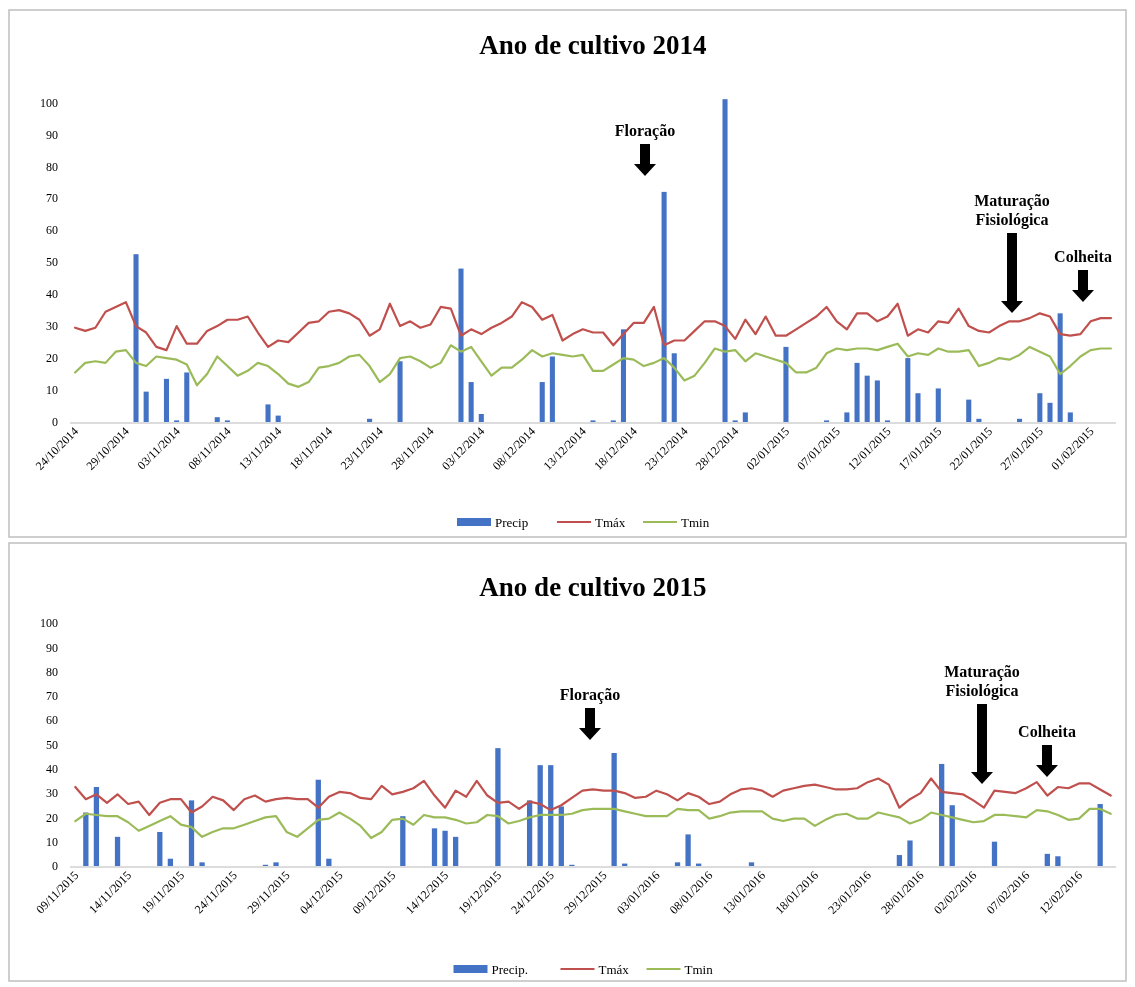  What do you see at coordinates (509, 969) in the screenshot?
I see `legend-label: Precip.` at bounding box center [509, 969].